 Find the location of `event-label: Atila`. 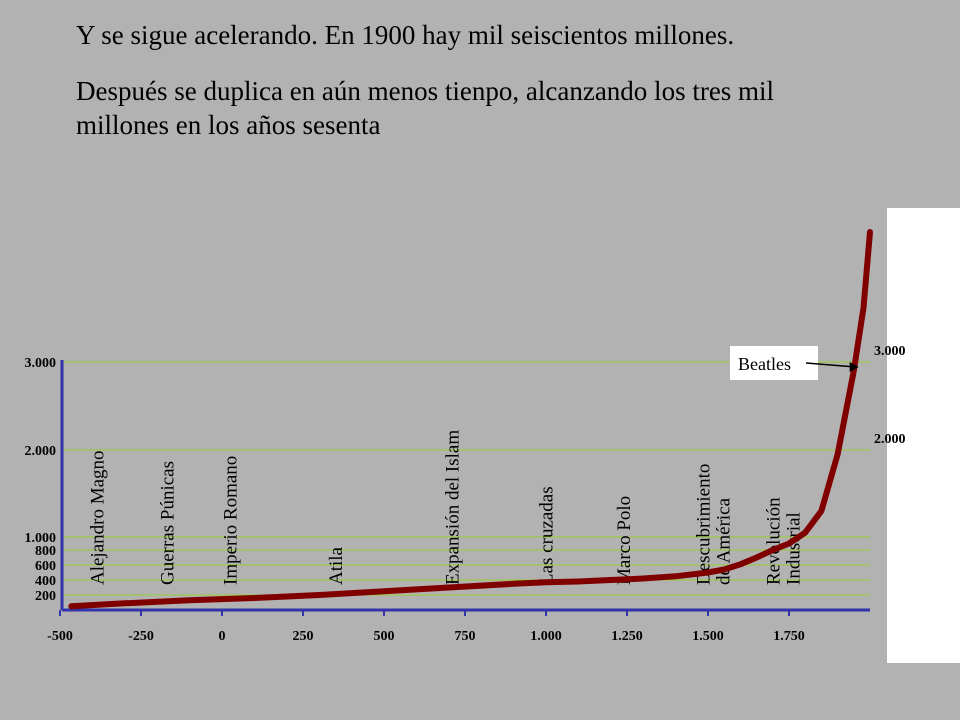

event-label: Atila is located at coordinates (336, 565).